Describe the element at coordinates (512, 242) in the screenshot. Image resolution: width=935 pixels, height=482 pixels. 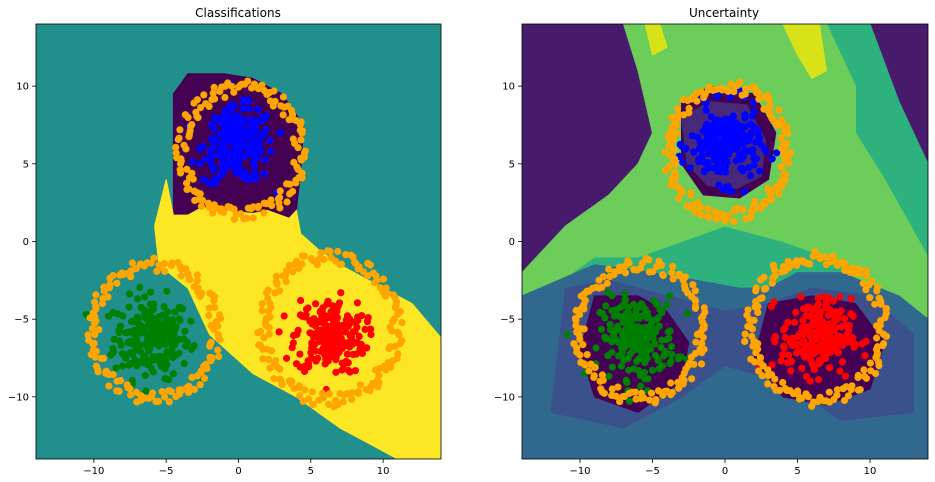
I see `y-tick-label: 0` at that location.